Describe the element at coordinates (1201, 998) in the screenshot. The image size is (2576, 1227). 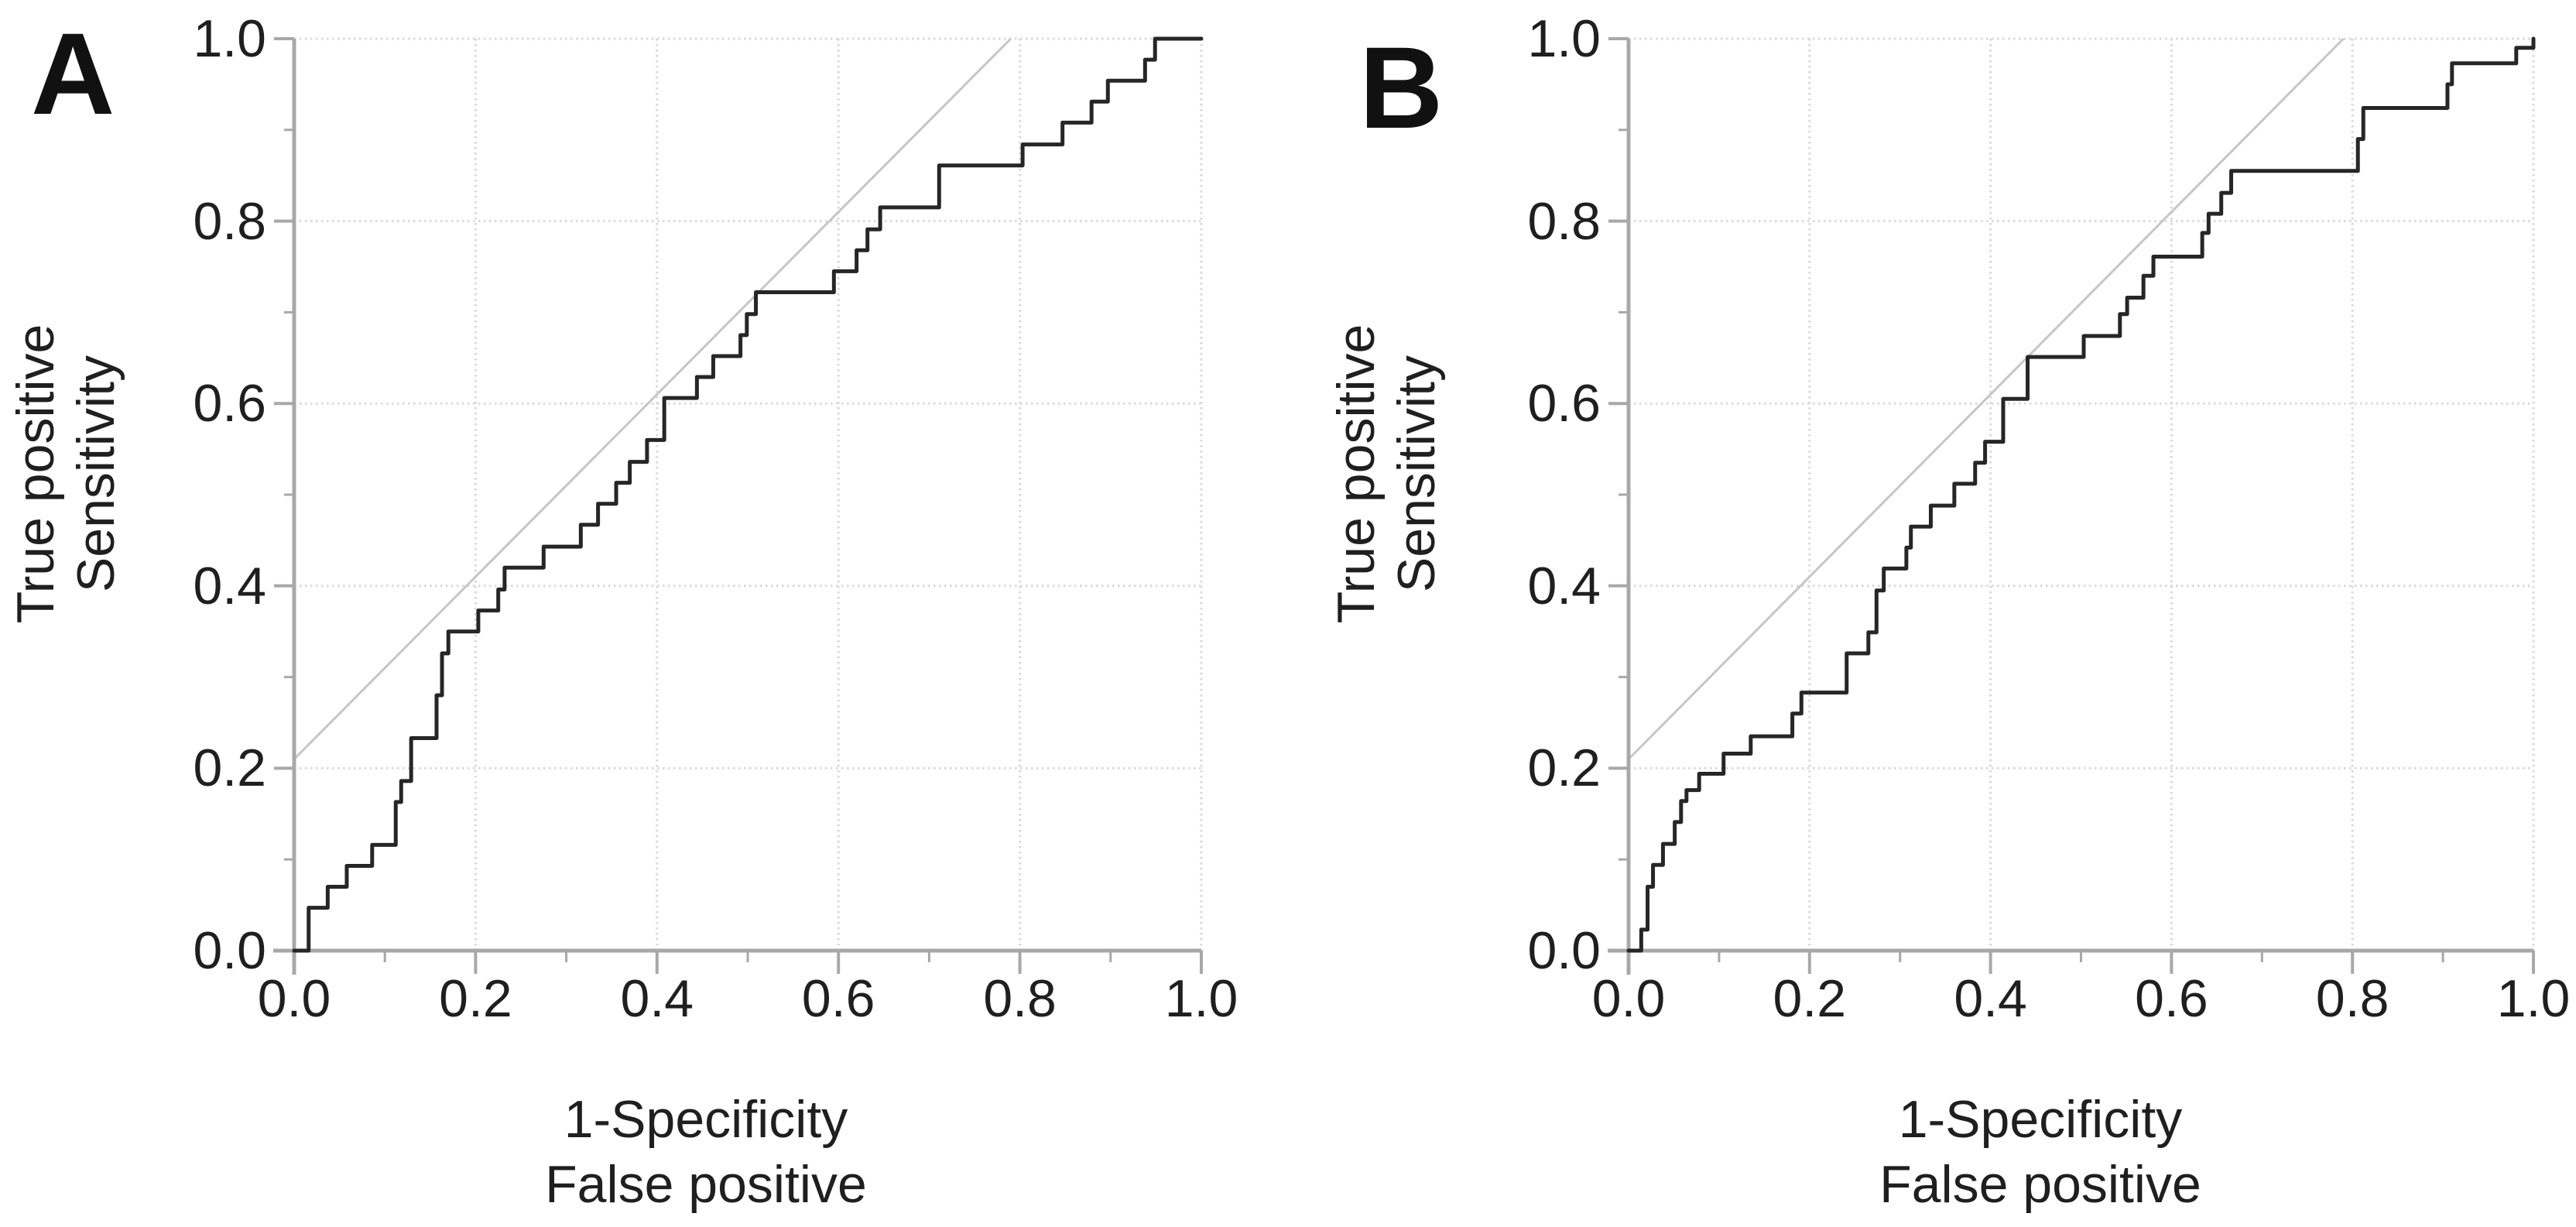
I see `panel-a-x-tick-label: 1.0` at that location.